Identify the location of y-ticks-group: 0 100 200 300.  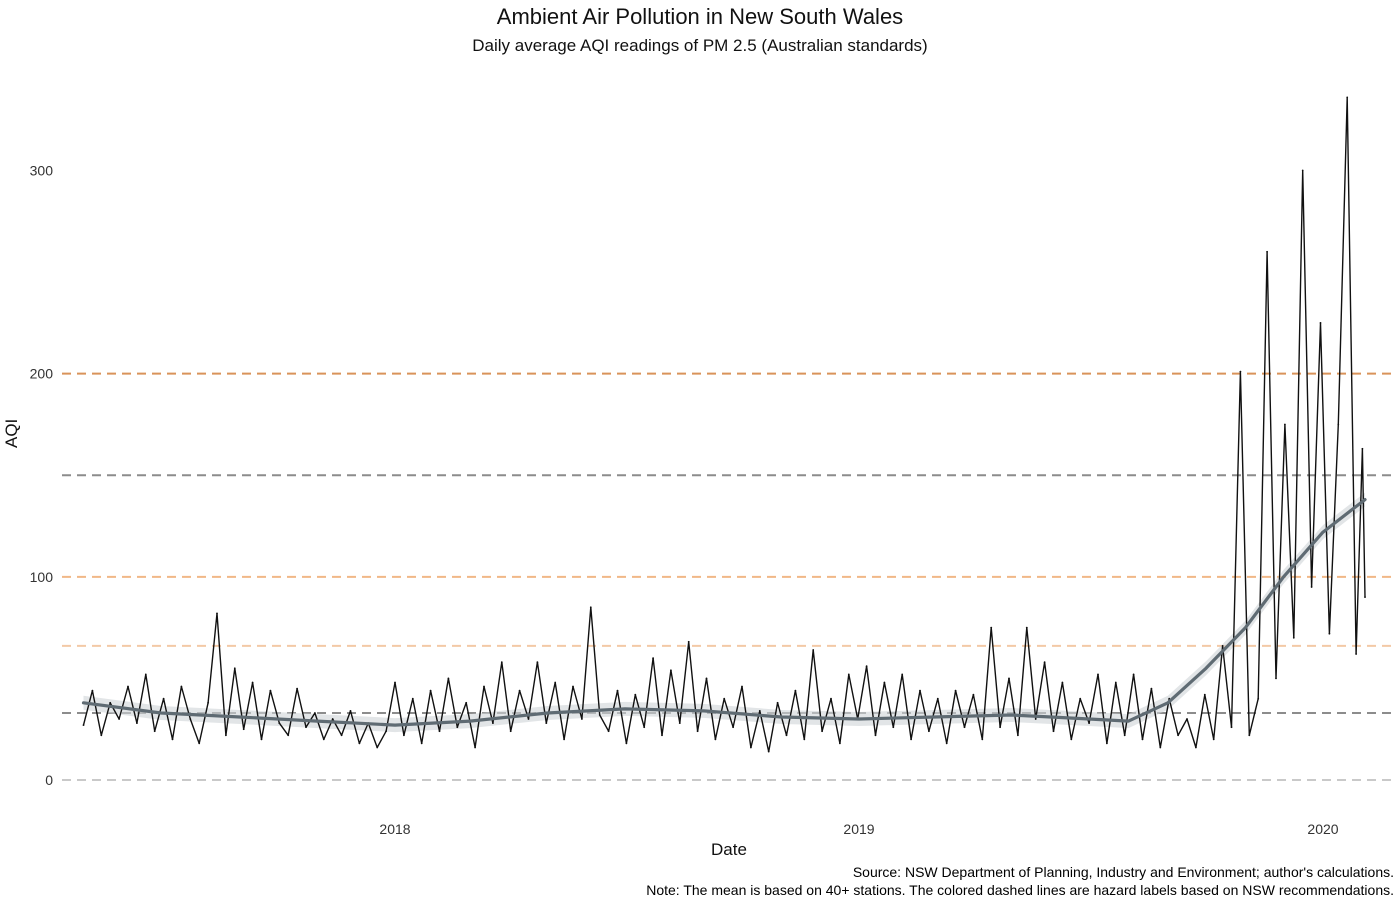
(42, 476).